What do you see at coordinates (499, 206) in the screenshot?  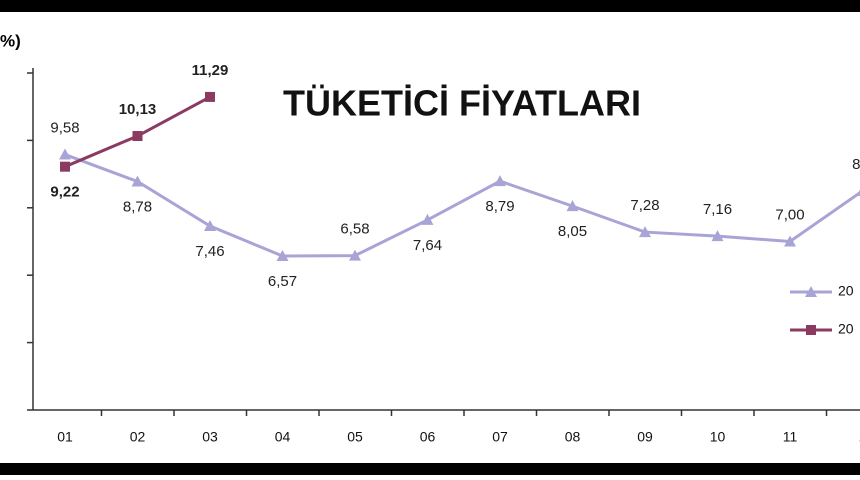 I see `data-label: 8,79` at bounding box center [499, 206].